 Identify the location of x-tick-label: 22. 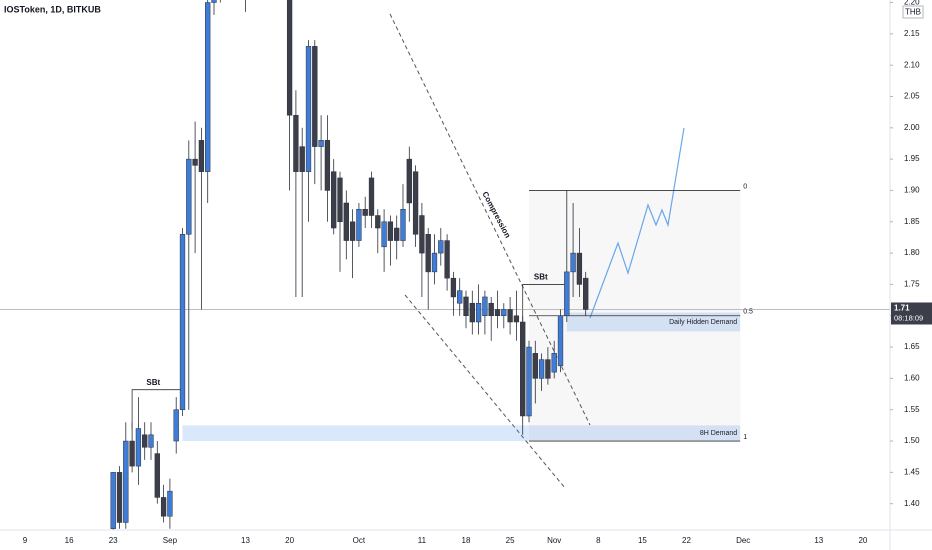
(686, 540).